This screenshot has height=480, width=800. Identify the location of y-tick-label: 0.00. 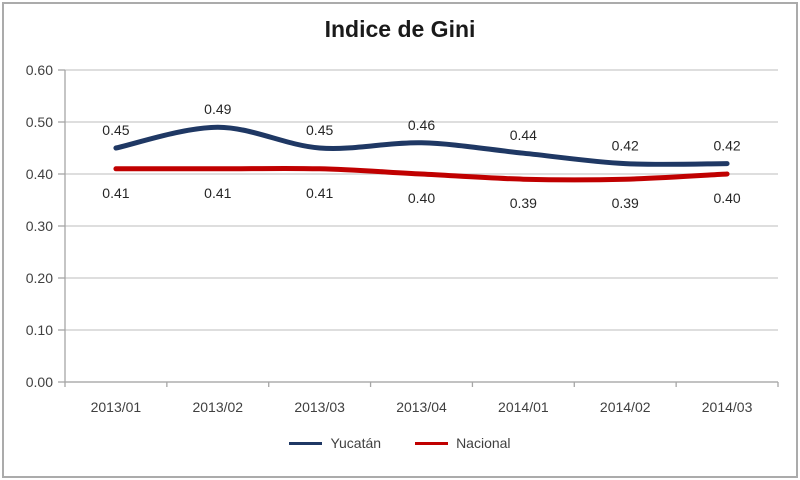
(39, 382).